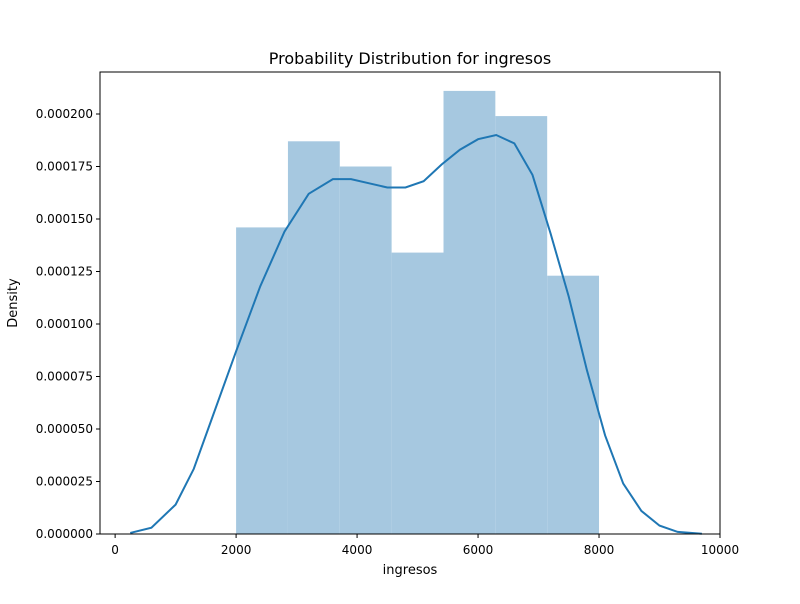 This screenshot has height=604, width=800. Describe the element at coordinates (115, 550) in the screenshot. I see `x-tick-label: 0` at that location.